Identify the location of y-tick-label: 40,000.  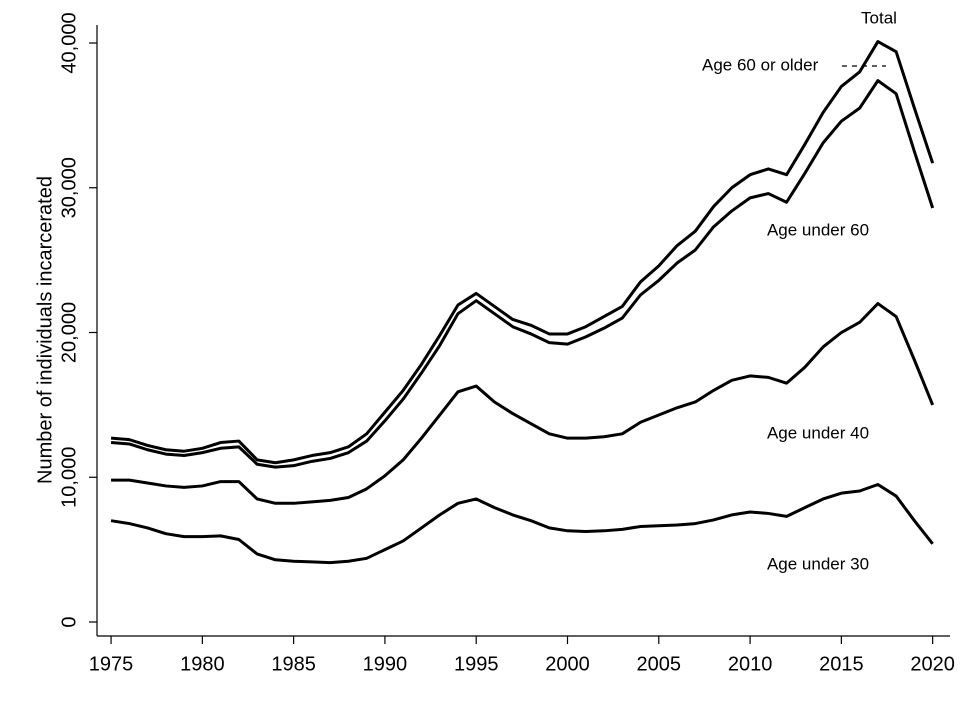
(69, 42).